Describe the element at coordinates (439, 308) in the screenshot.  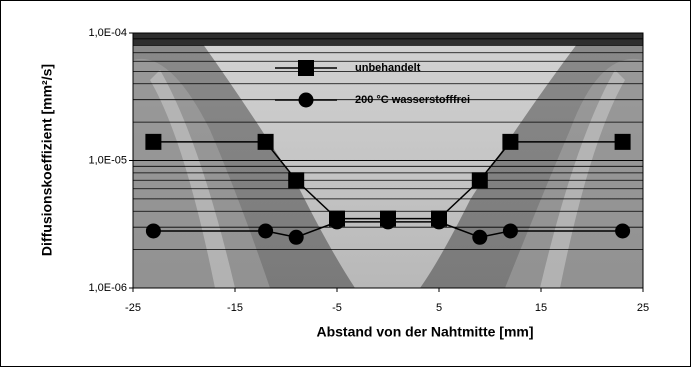
I see `x-tick-label: 5` at that location.